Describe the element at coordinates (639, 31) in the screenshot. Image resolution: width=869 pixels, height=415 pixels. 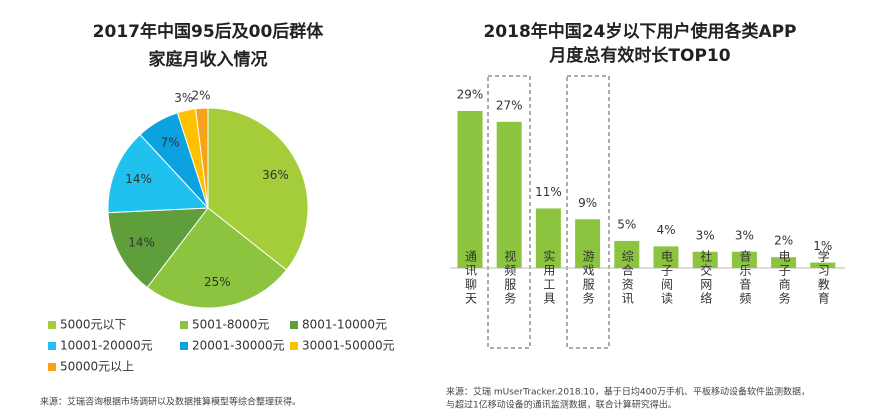
I see `chart-title: 2018年中国24岁以下用户使用各类APP` at that location.